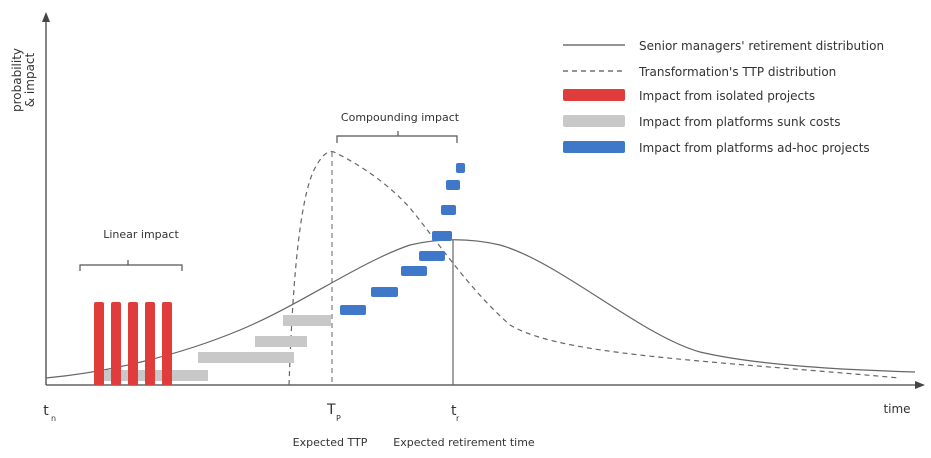 The image size is (931, 458). Describe the element at coordinates (400, 117) in the screenshot. I see `compounding-impact-label: Compounding impact` at that location.